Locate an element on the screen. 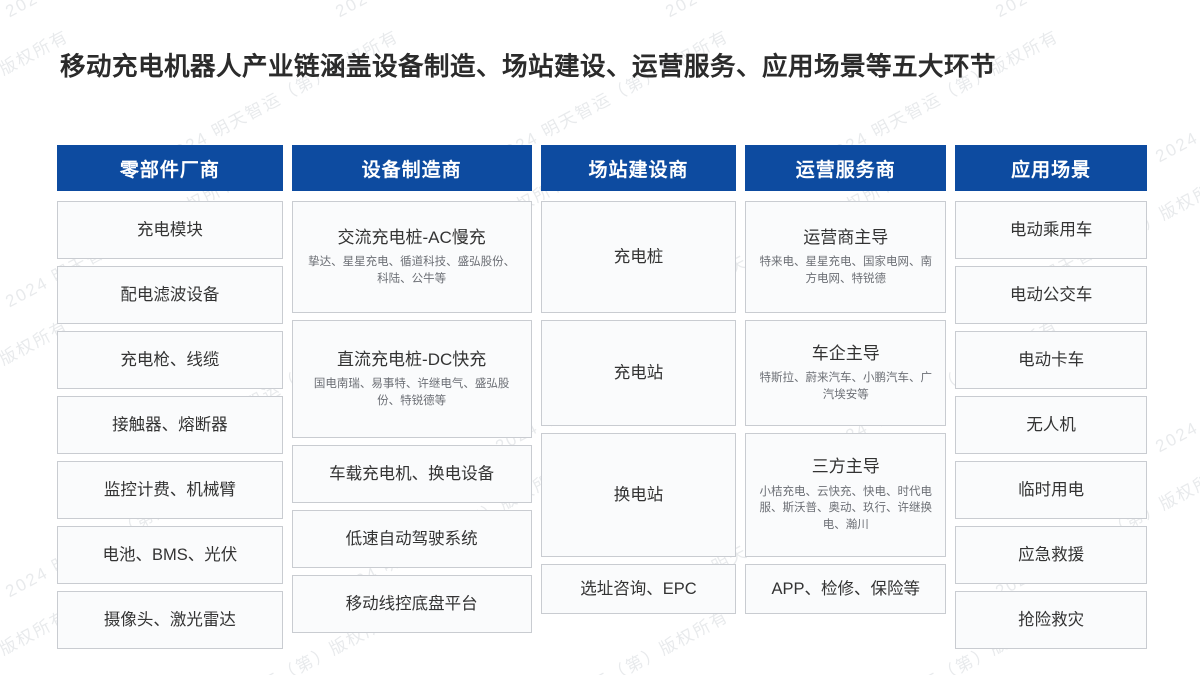 The height and width of the screenshot is (675, 1200). cell-title: 三方主导 is located at coordinates (845, 467).